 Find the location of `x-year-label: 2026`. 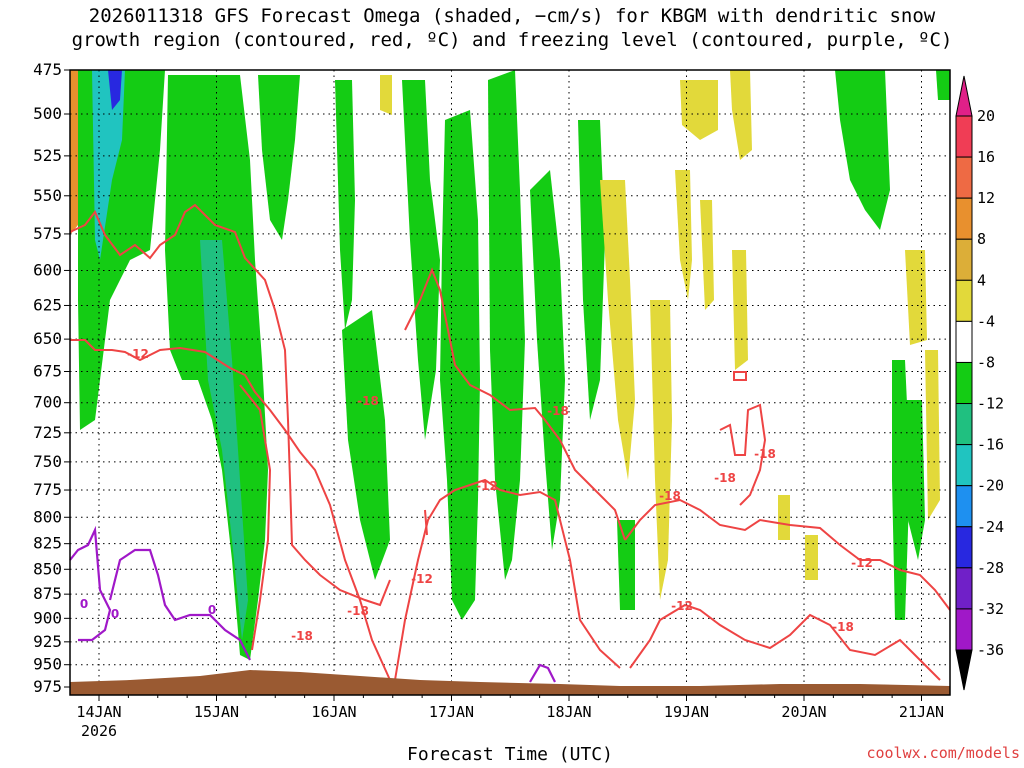

x-year-label: 2026 is located at coordinates (99, 731).